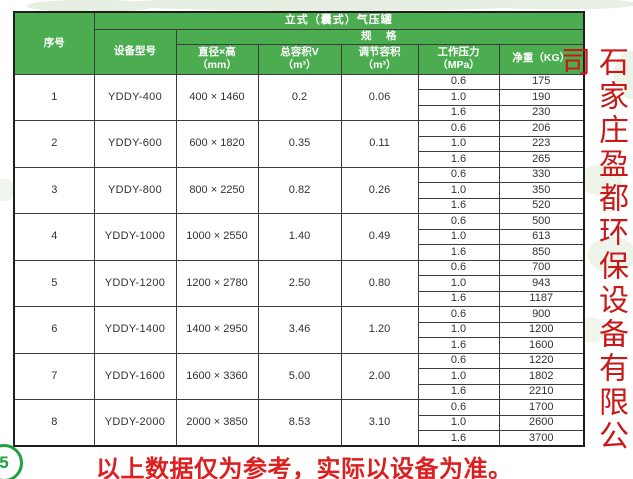 This screenshot has height=479, width=633. I want to click on cell-weight: 900, so click(541, 314).